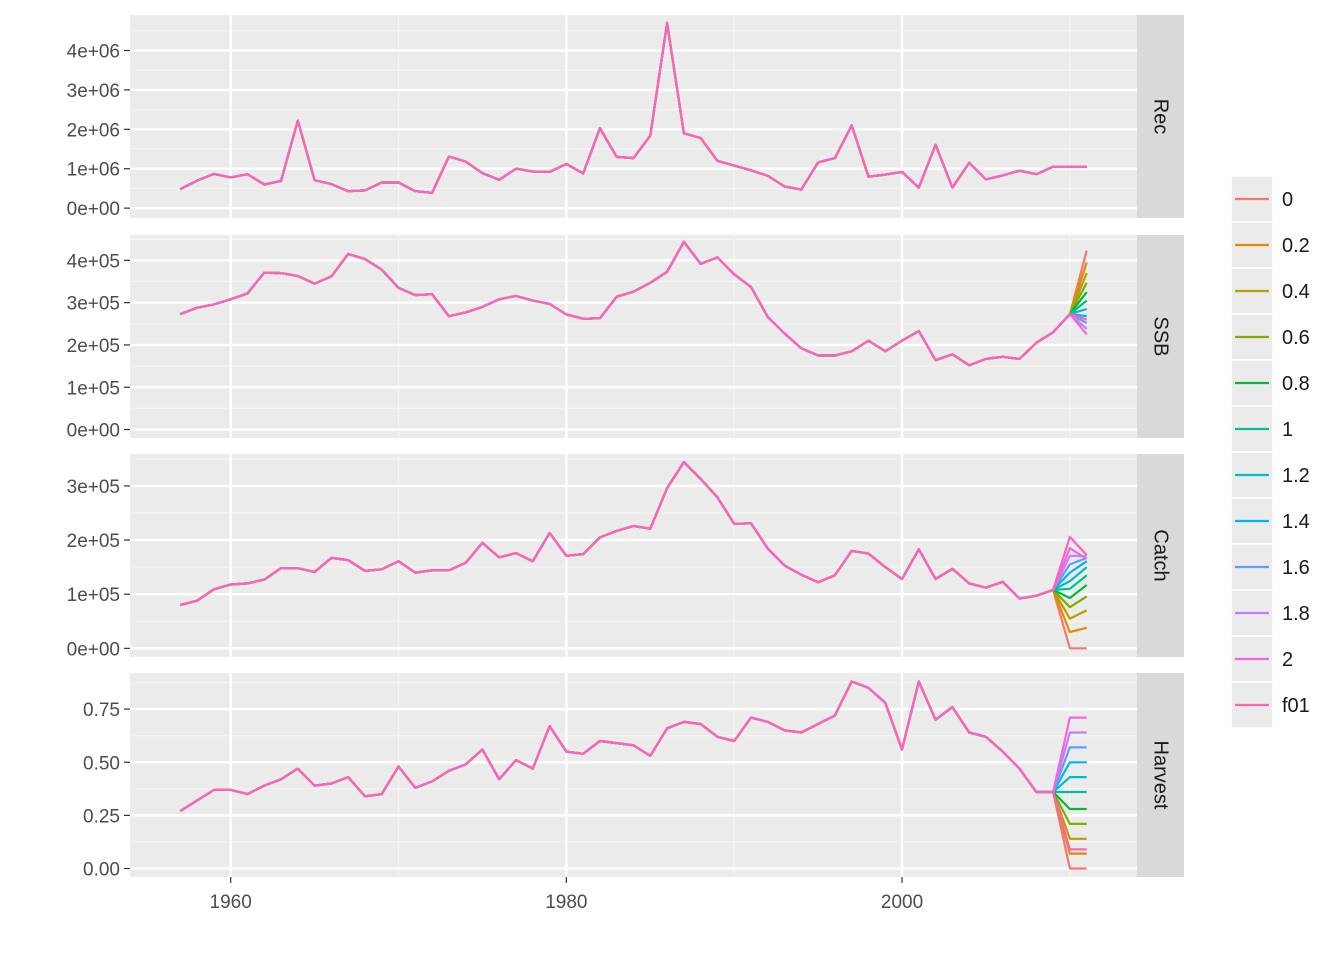  I want to click on facet-strip-label: Harvest, so click(1161, 775).